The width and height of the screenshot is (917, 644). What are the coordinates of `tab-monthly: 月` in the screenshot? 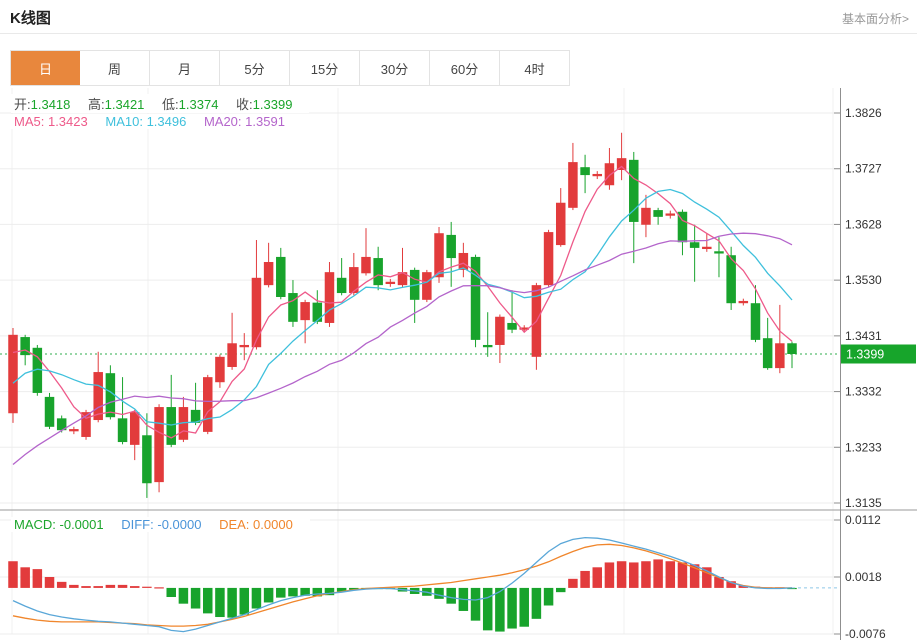 It's located at (185, 68).